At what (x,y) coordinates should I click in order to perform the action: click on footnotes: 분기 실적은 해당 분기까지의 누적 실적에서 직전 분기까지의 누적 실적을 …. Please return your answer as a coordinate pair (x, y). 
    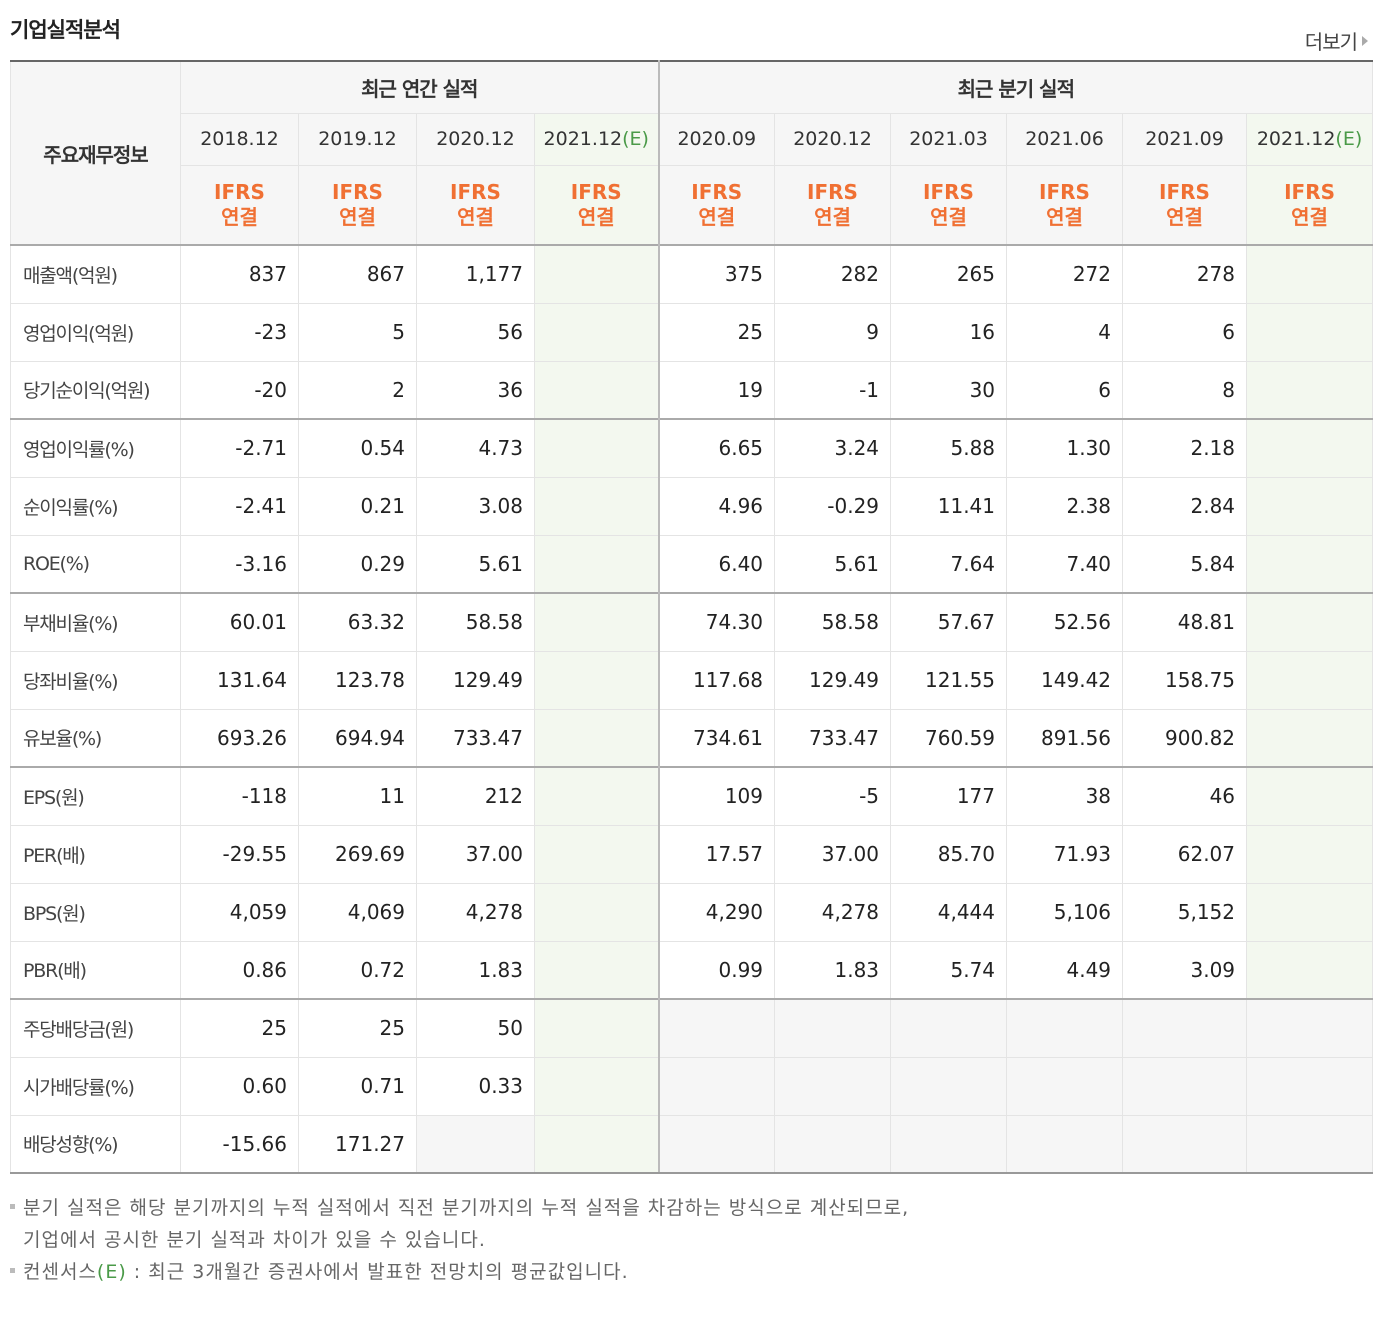
    Looking at the image, I should click on (459, 1240).